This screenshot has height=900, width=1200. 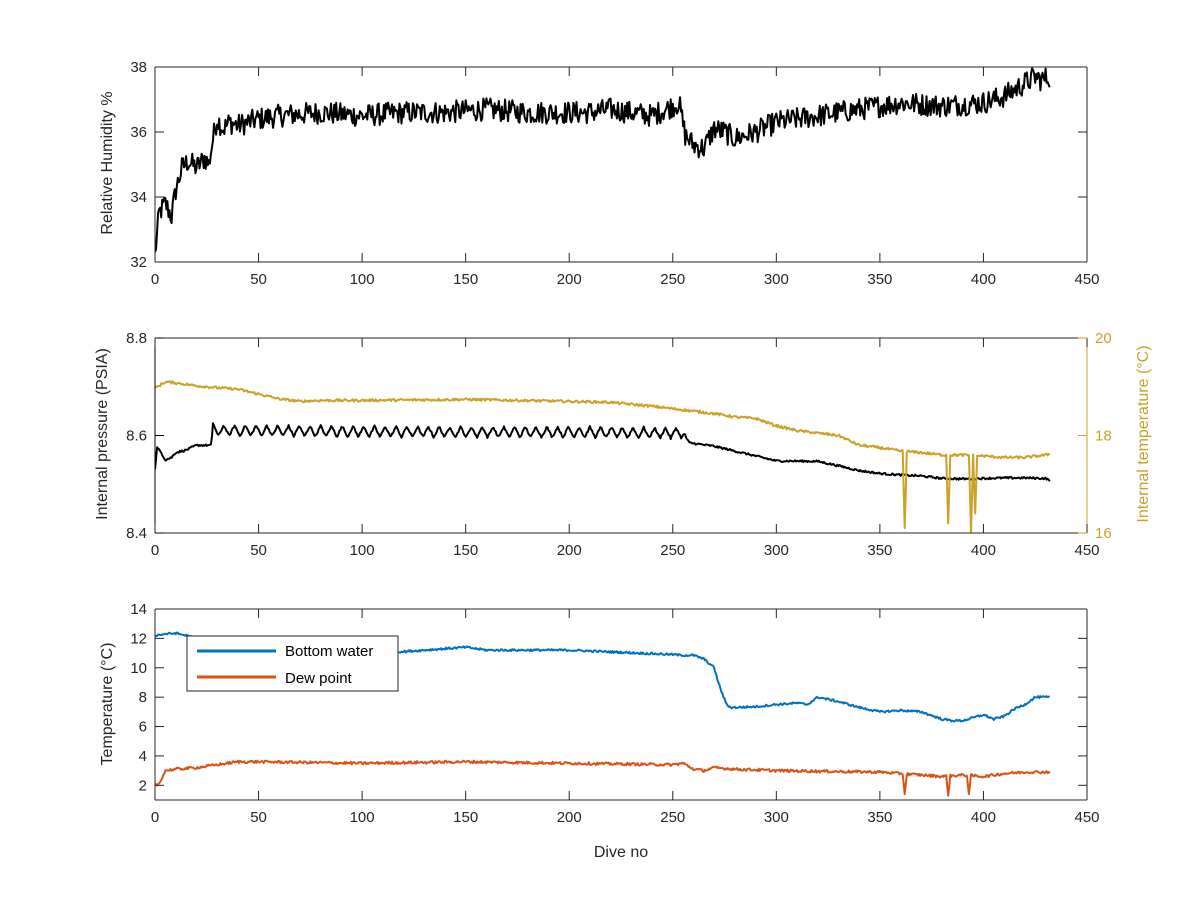 I want to click on pressure-x-tick-label: 300, so click(x=776, y=550).